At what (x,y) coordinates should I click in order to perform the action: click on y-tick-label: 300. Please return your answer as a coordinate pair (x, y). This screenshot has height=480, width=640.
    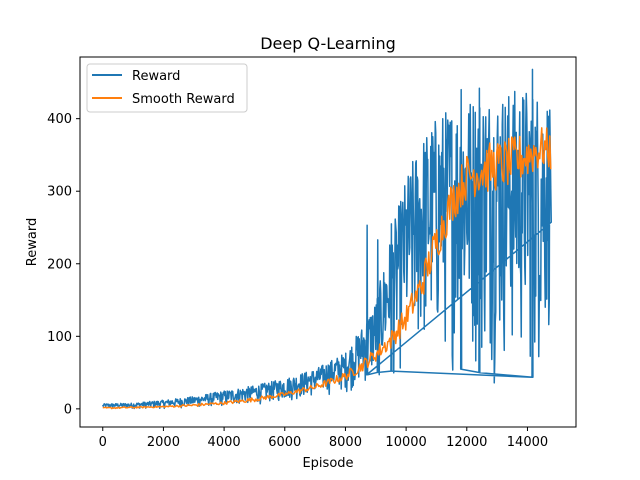
    Looking at the image, I should click on (59, 192).